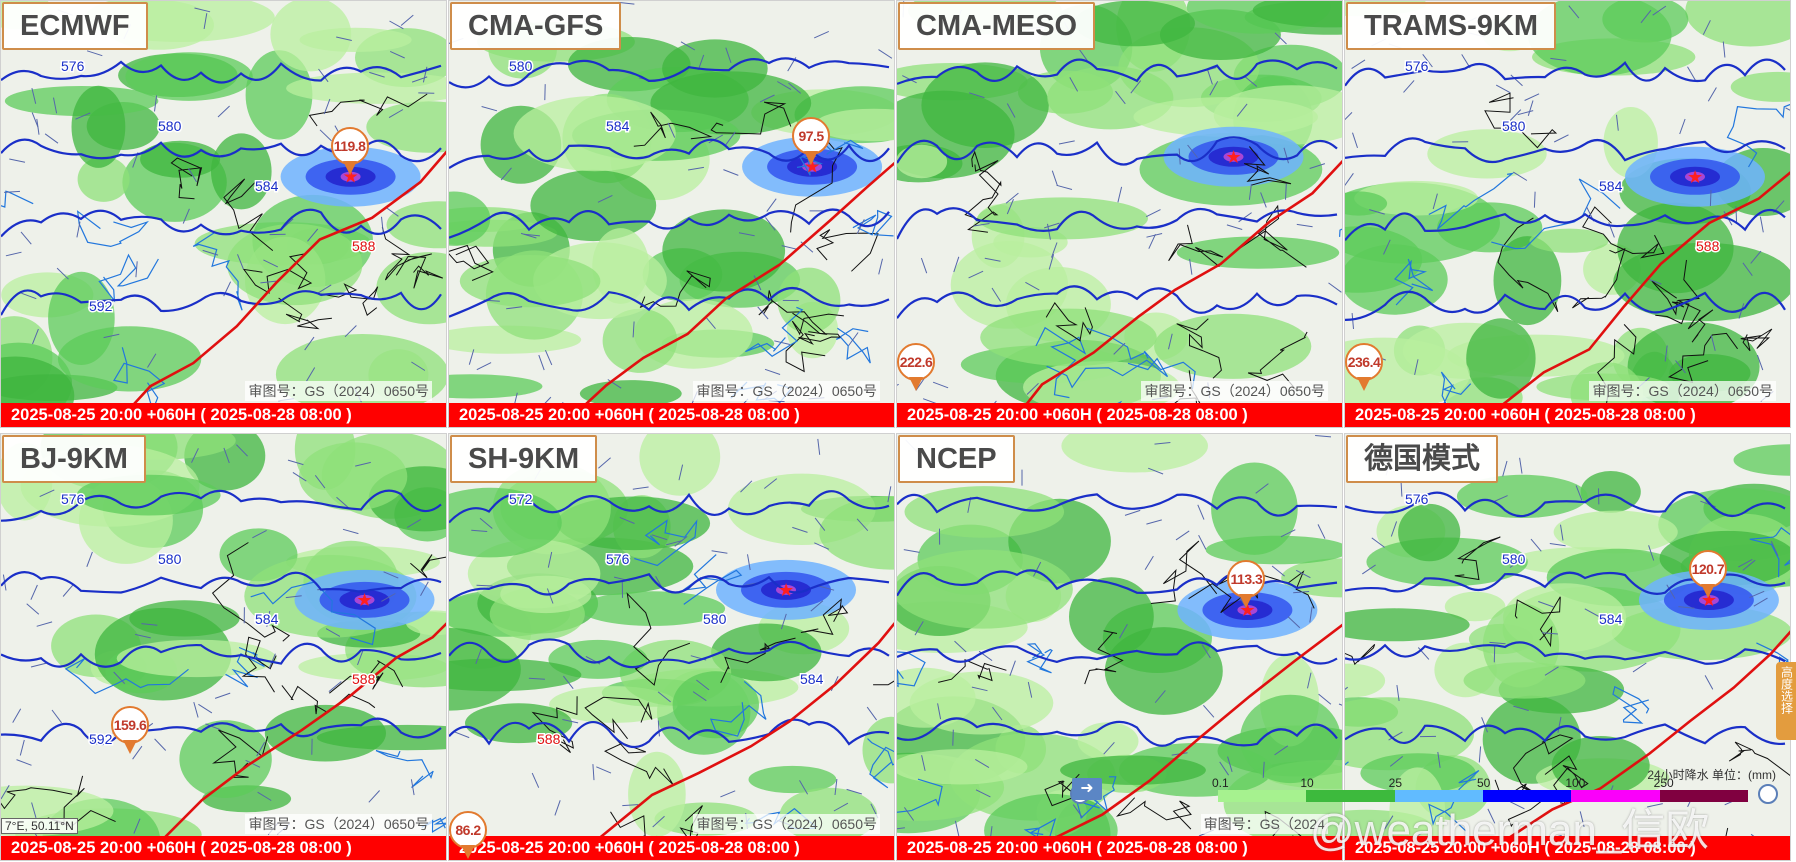 The width and height of the screenshot is (1796, 862). Describe the element at coordinates (1786, 701) in the screenshot. I see `height-select-tab: 高度选择` at that location.